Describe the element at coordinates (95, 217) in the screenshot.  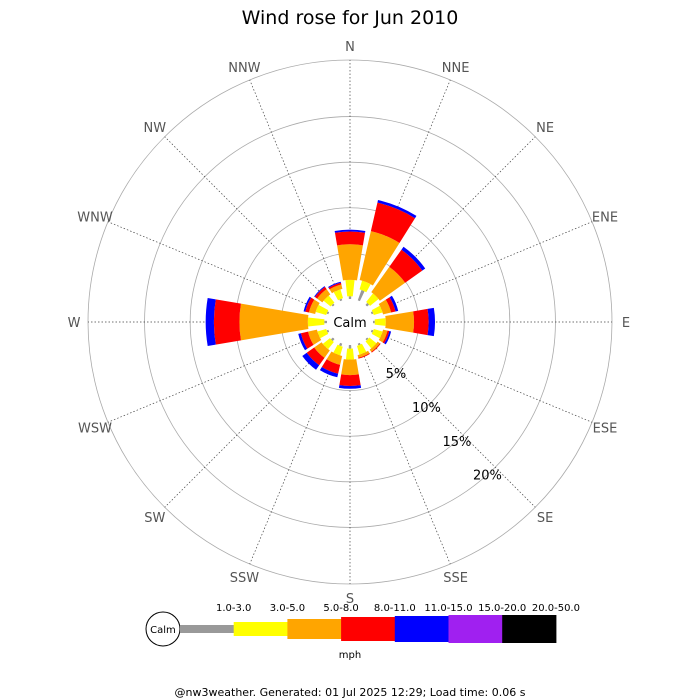
I see `direction-label-wnw: WNW` at that location.